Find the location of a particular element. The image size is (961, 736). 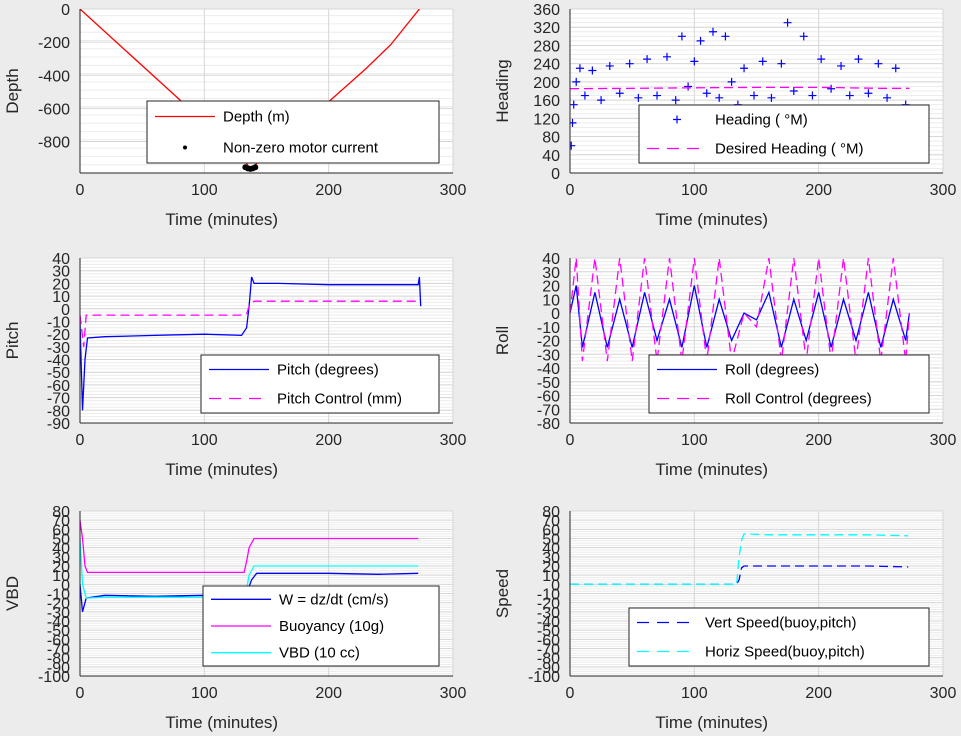

x-tick-label: 0 is located at coordinates (80, 190).